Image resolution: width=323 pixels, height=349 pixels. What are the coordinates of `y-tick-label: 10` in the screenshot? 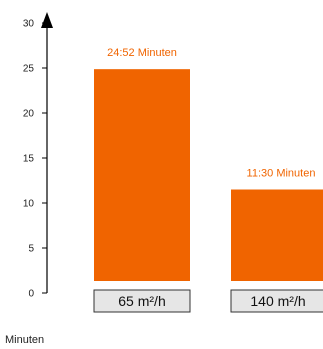 It's located at (29, 204).